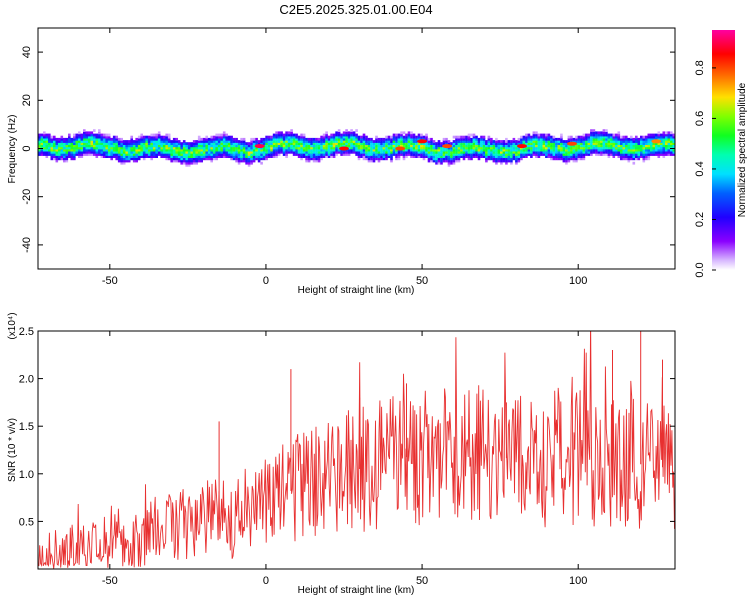 The image size is (750, 600). Describe the element at coordinates (355, 9) in the screenshot. I see `figure-title: C2E5.2025.325.01.00.E04` at that location.